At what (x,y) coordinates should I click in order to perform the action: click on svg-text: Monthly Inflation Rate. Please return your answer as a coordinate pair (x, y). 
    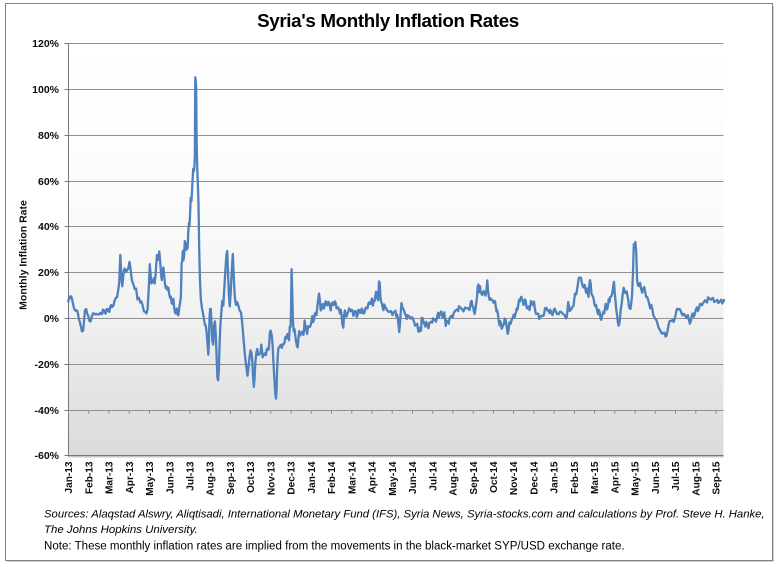
    Looking at the image, I should click on (24, 255).